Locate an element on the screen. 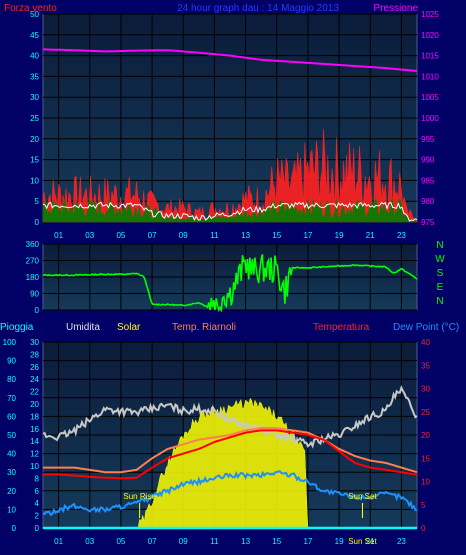  humidity-tick-label: 50 is located at coordinates (11, 435).